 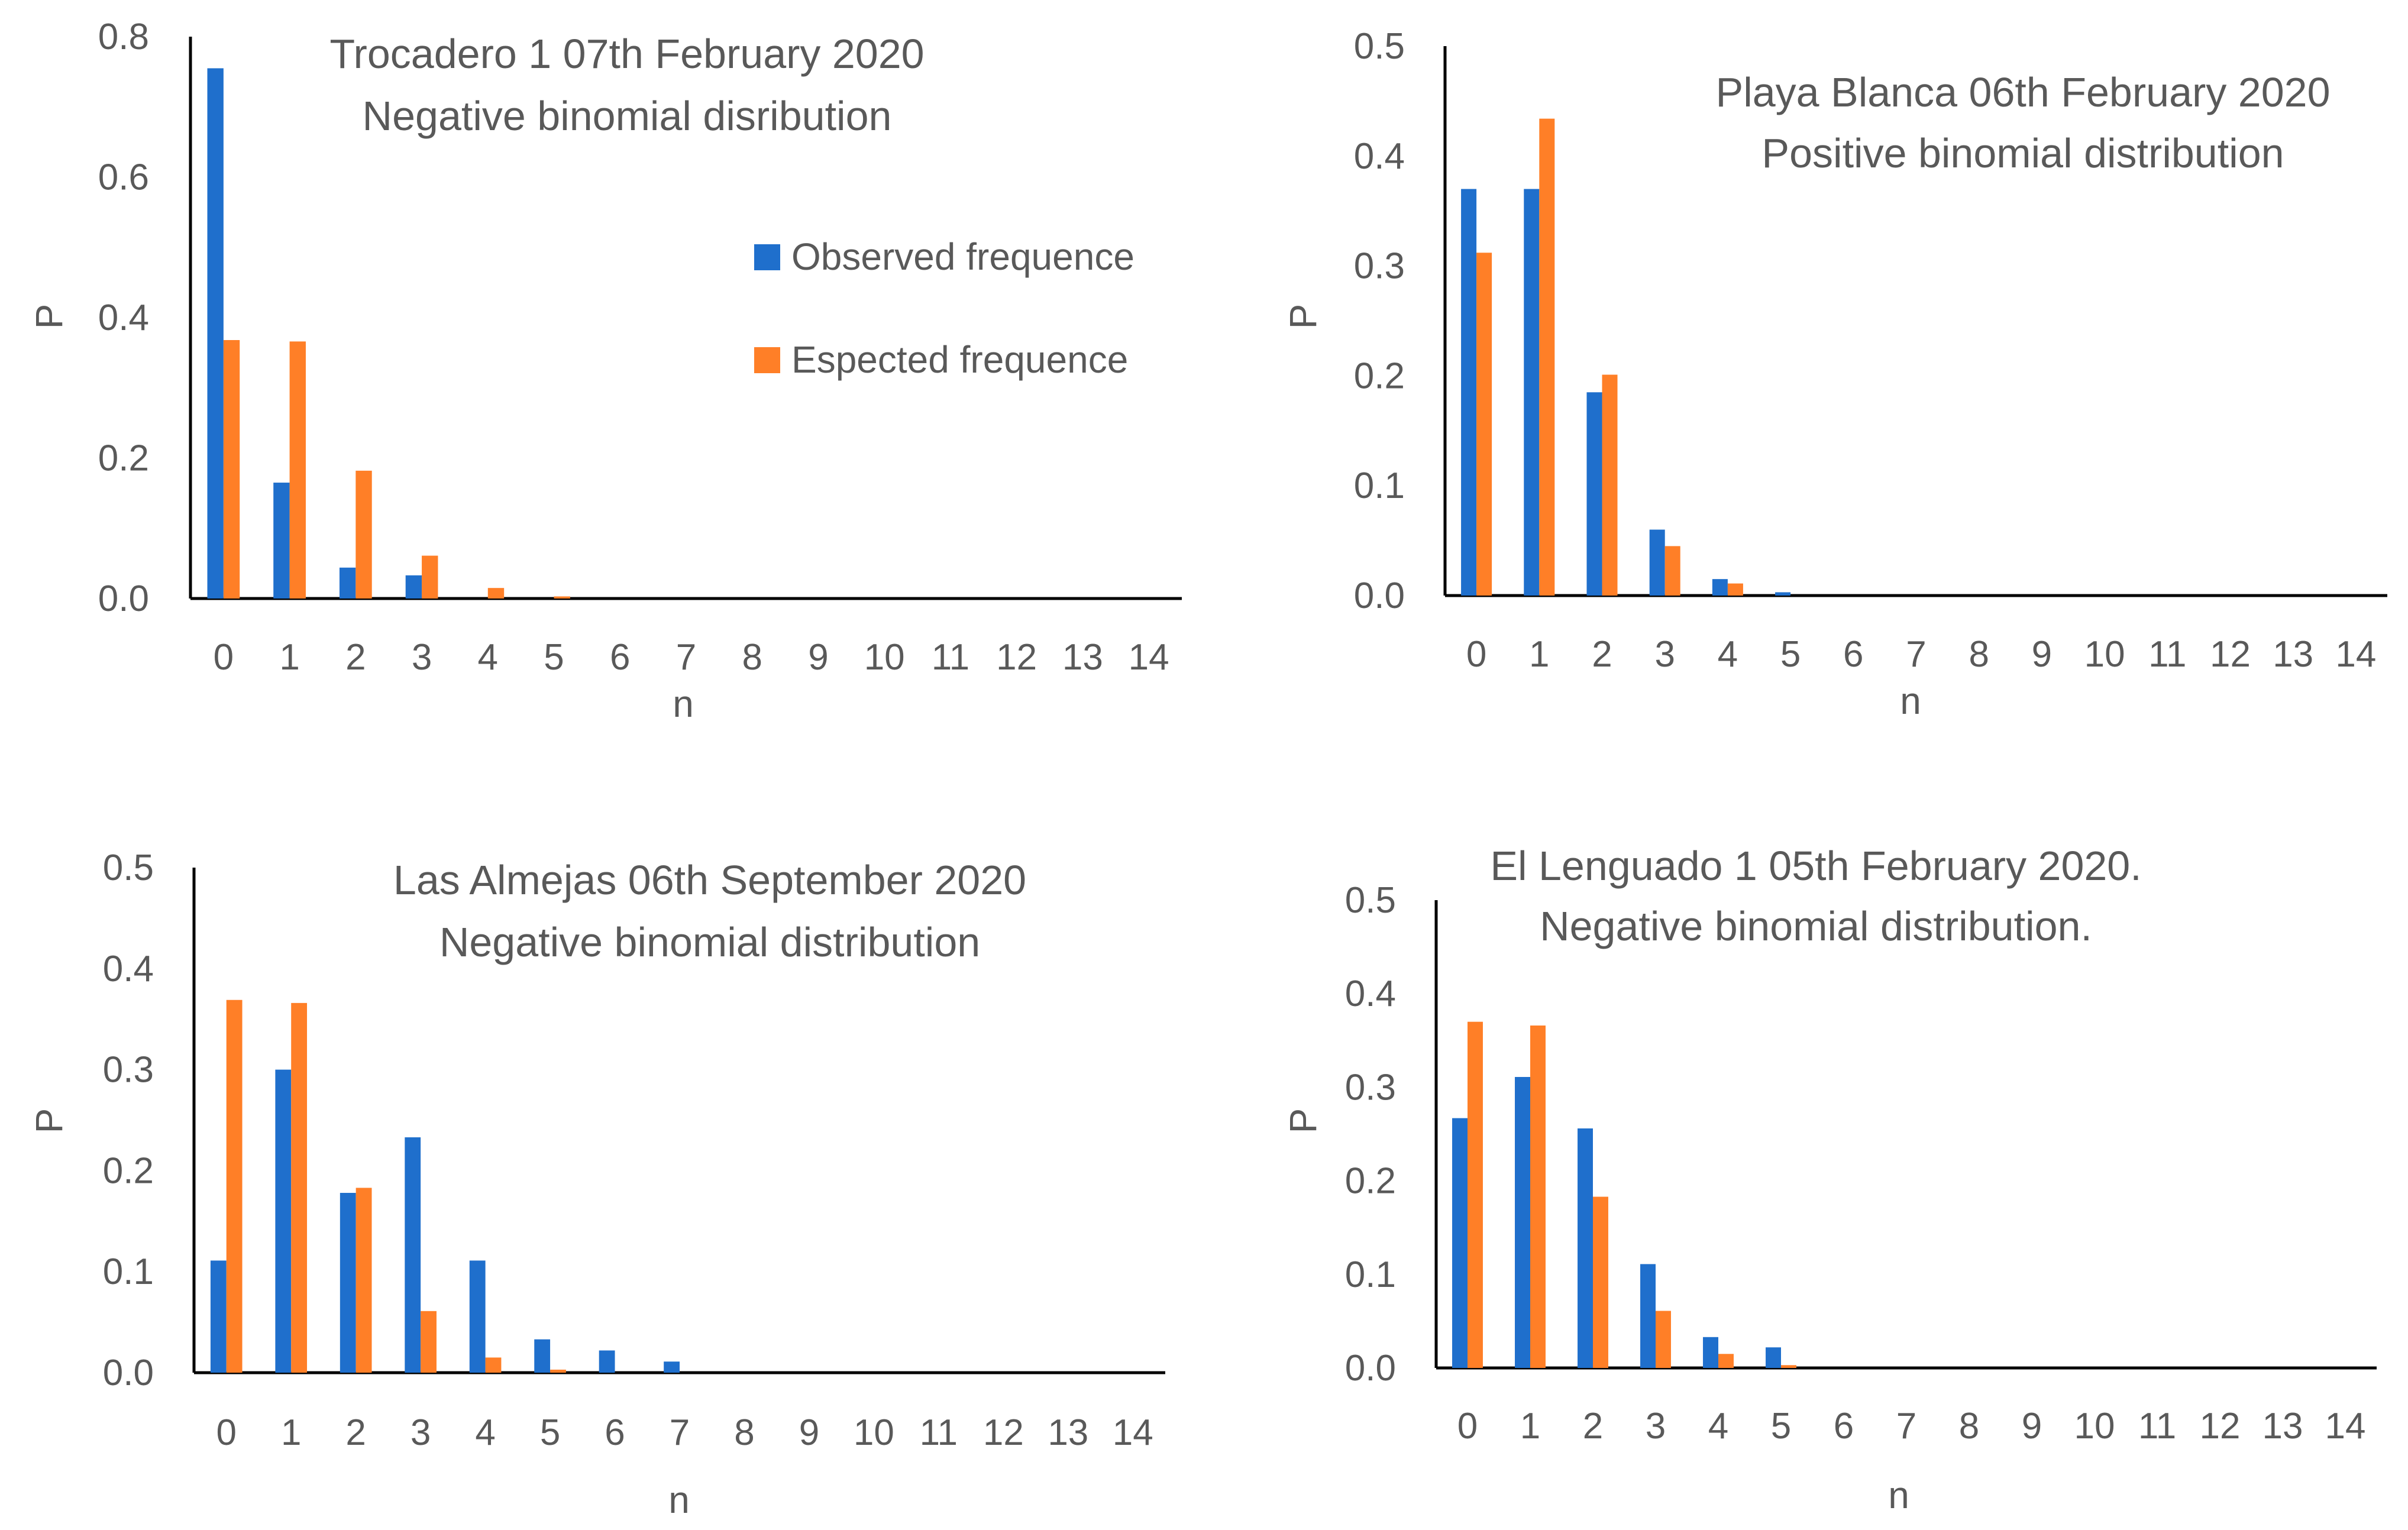 I want to click on y-axis-label: P, so click(x=49, y=1121).